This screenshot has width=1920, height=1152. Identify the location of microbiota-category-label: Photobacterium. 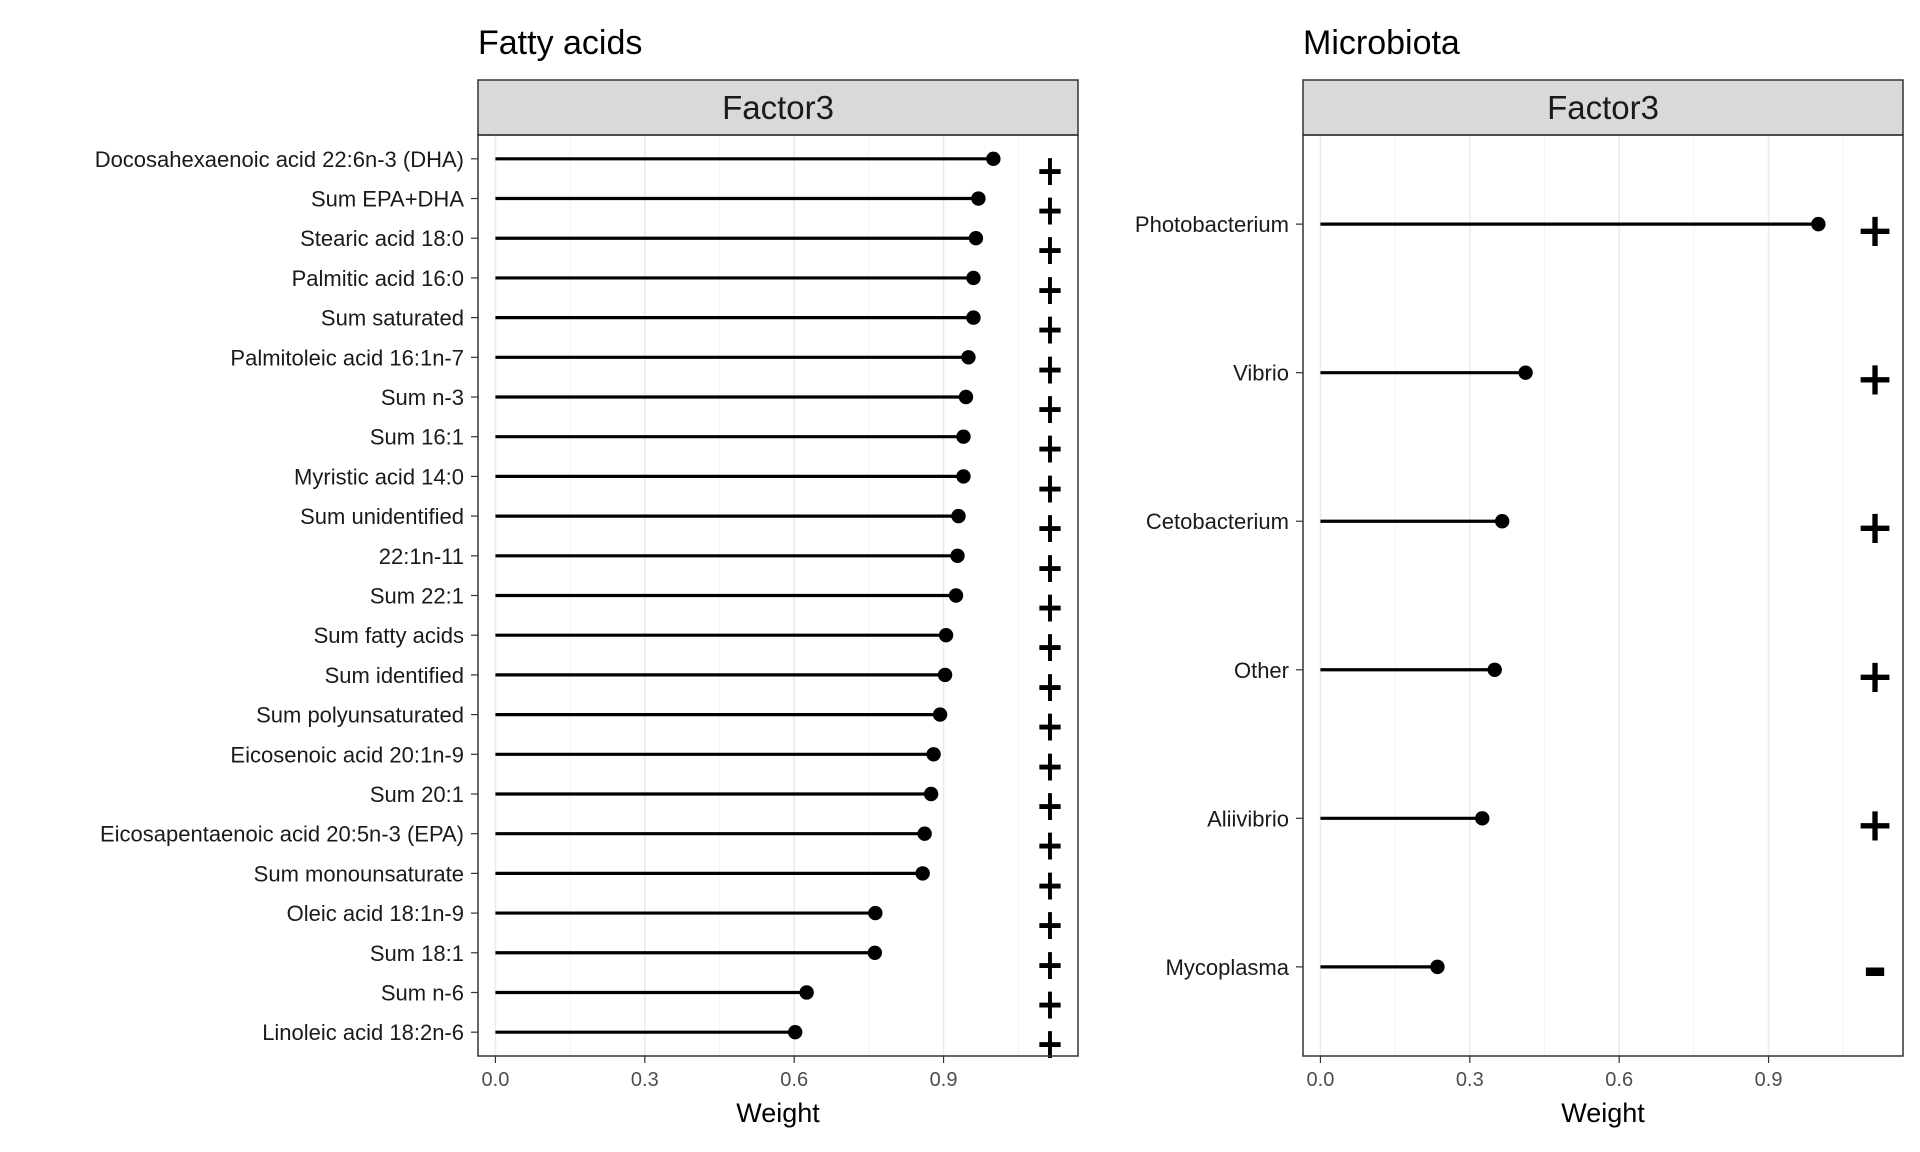
(1212, 224).